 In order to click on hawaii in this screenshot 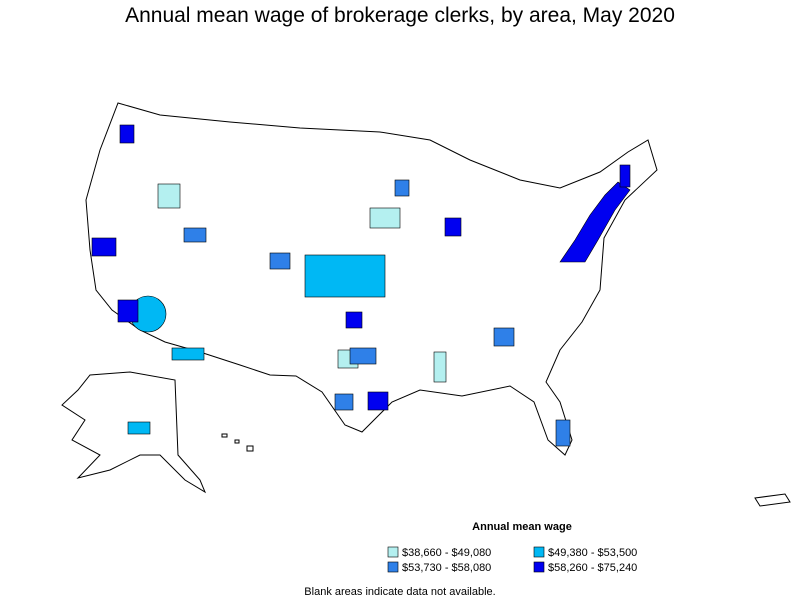, I will do `click(237, 442)`.